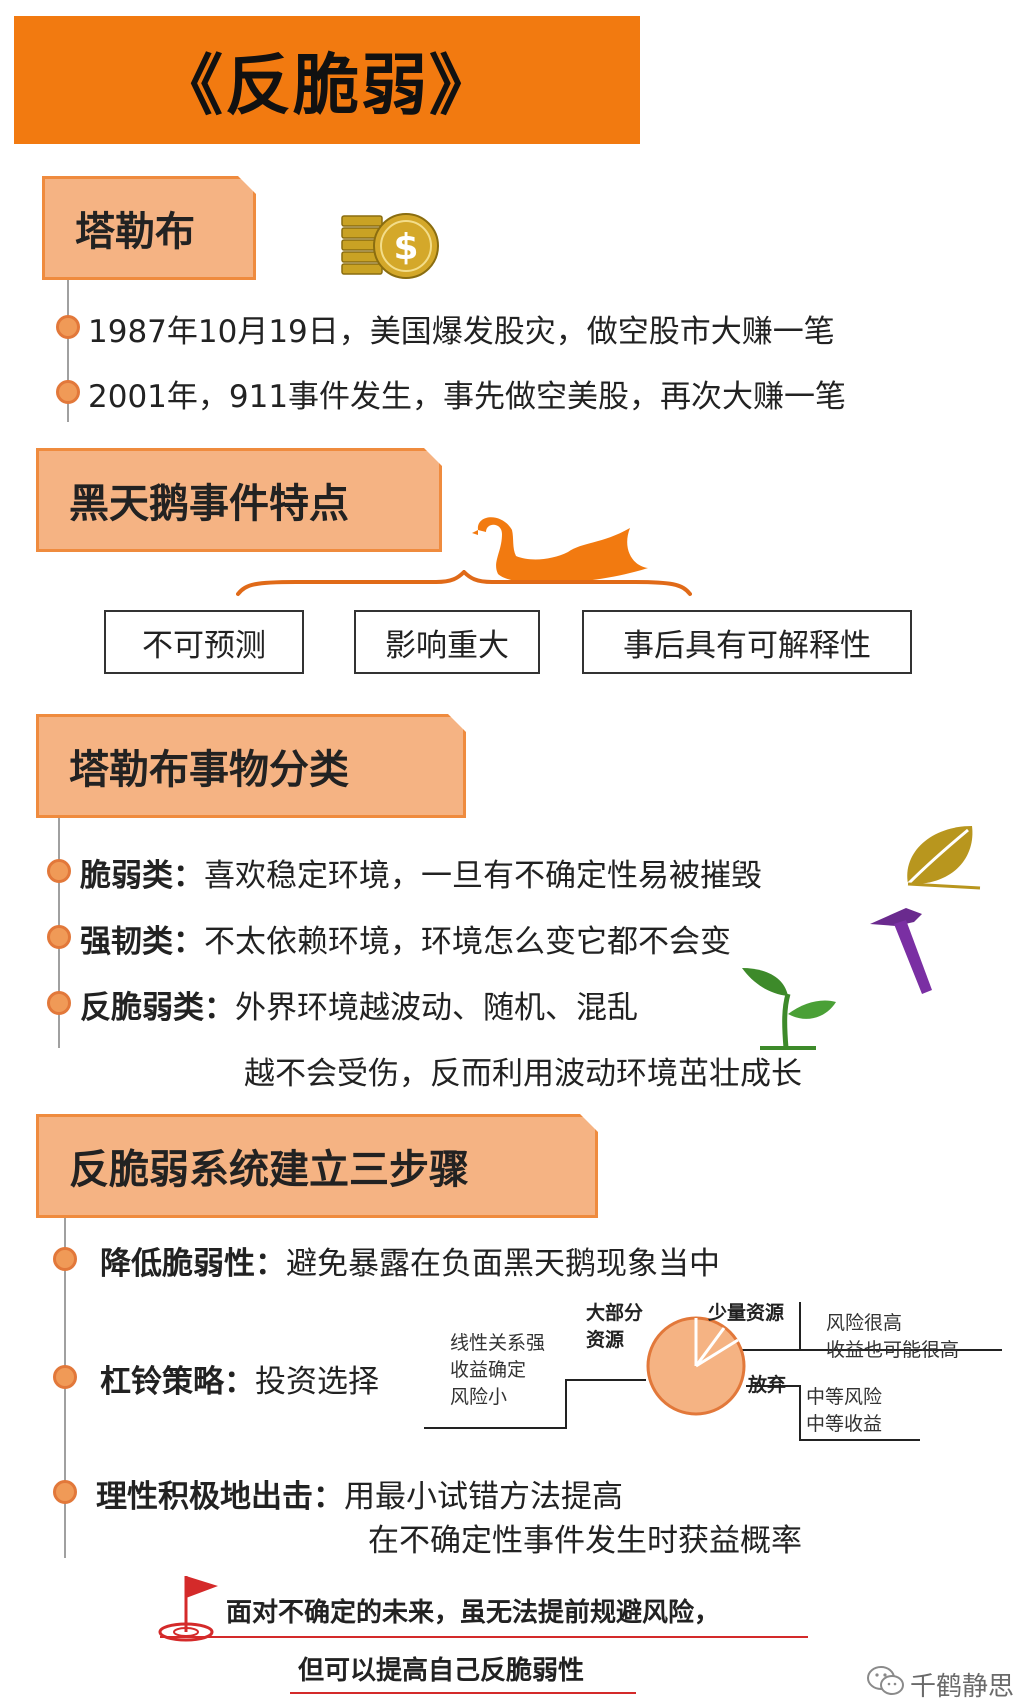  Describe the element at coordinates (135, 232) in the screenshot. I see `section-header-label: 塔勒布` at that location.